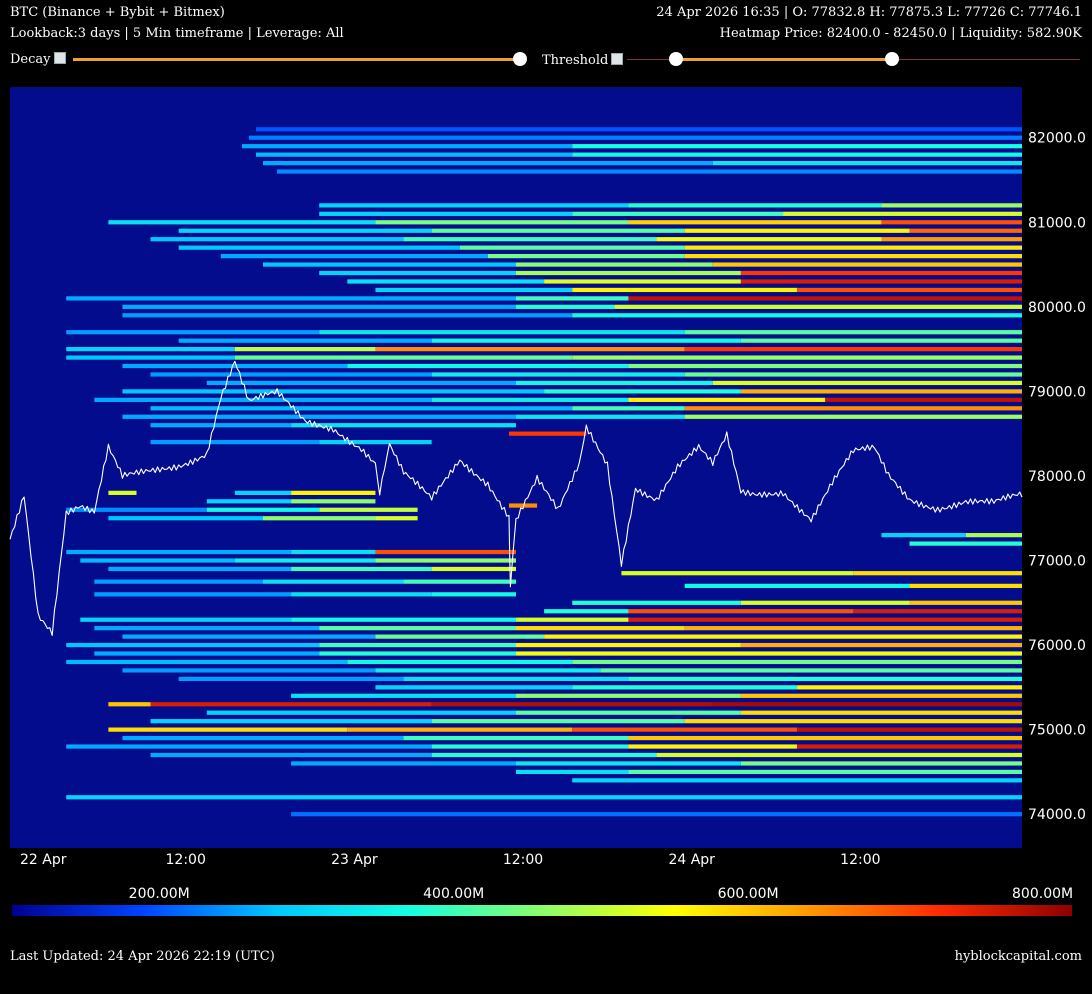 The image size is (1092, 994). I want to click on y-tick-label: 75000.0, so click(1057, 731).